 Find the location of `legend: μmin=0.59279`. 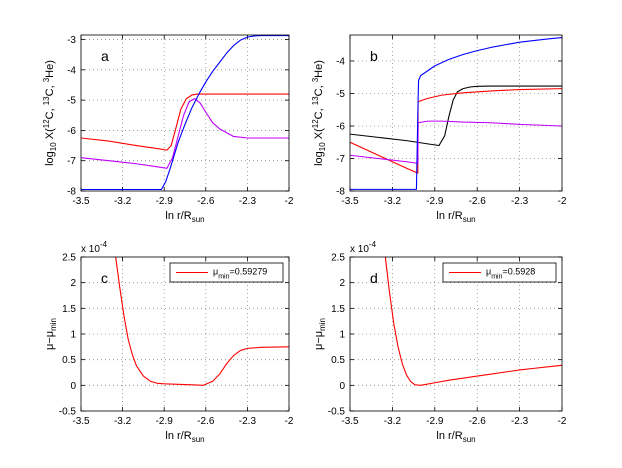

legend: μmin=0.59279 is located at coordinates (226, 272).